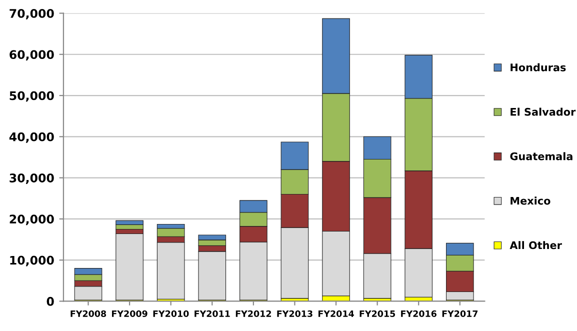 This screenshot has width=577, height=331. What do you see at coordinates (171, 314) in the screenshot?
I see `x-tick-label: FY2010` at bounding box center [171, 314].